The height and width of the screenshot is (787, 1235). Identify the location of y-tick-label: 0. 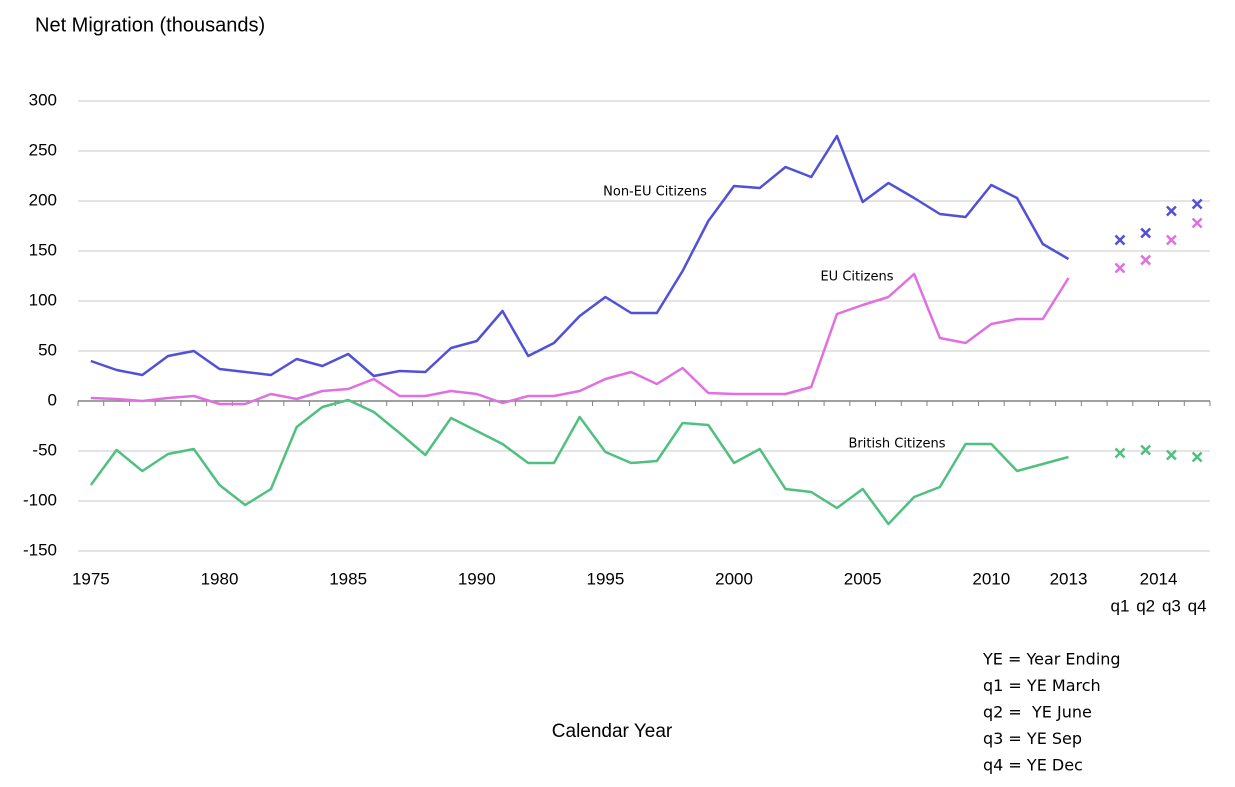
(52, 399).